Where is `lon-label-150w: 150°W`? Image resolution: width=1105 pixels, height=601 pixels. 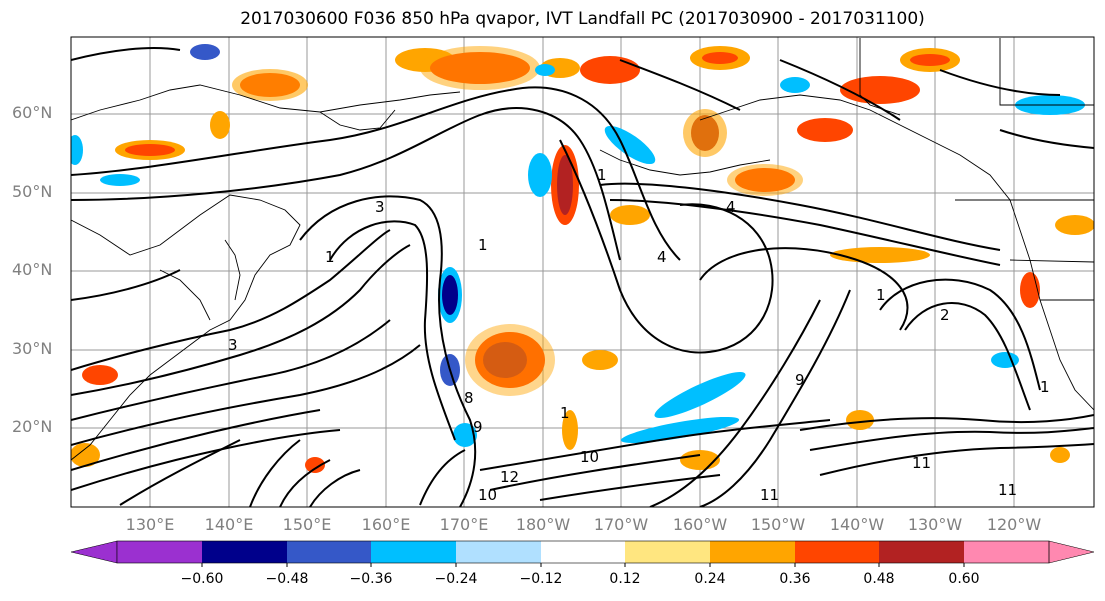 lon-label-150w: 150°W is located at coordinates (778, 524).